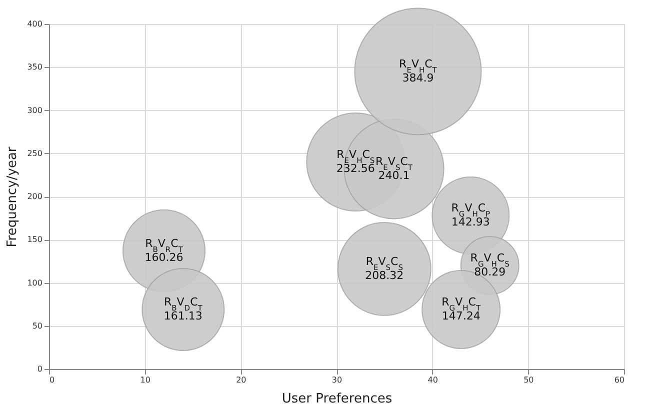 The width and height of the screenshot is (667, 412). What do you see at coordinates (337, 399) in the screenshot?
I see `x-axis-title: User Preferences` at bounding box center [337, 399].